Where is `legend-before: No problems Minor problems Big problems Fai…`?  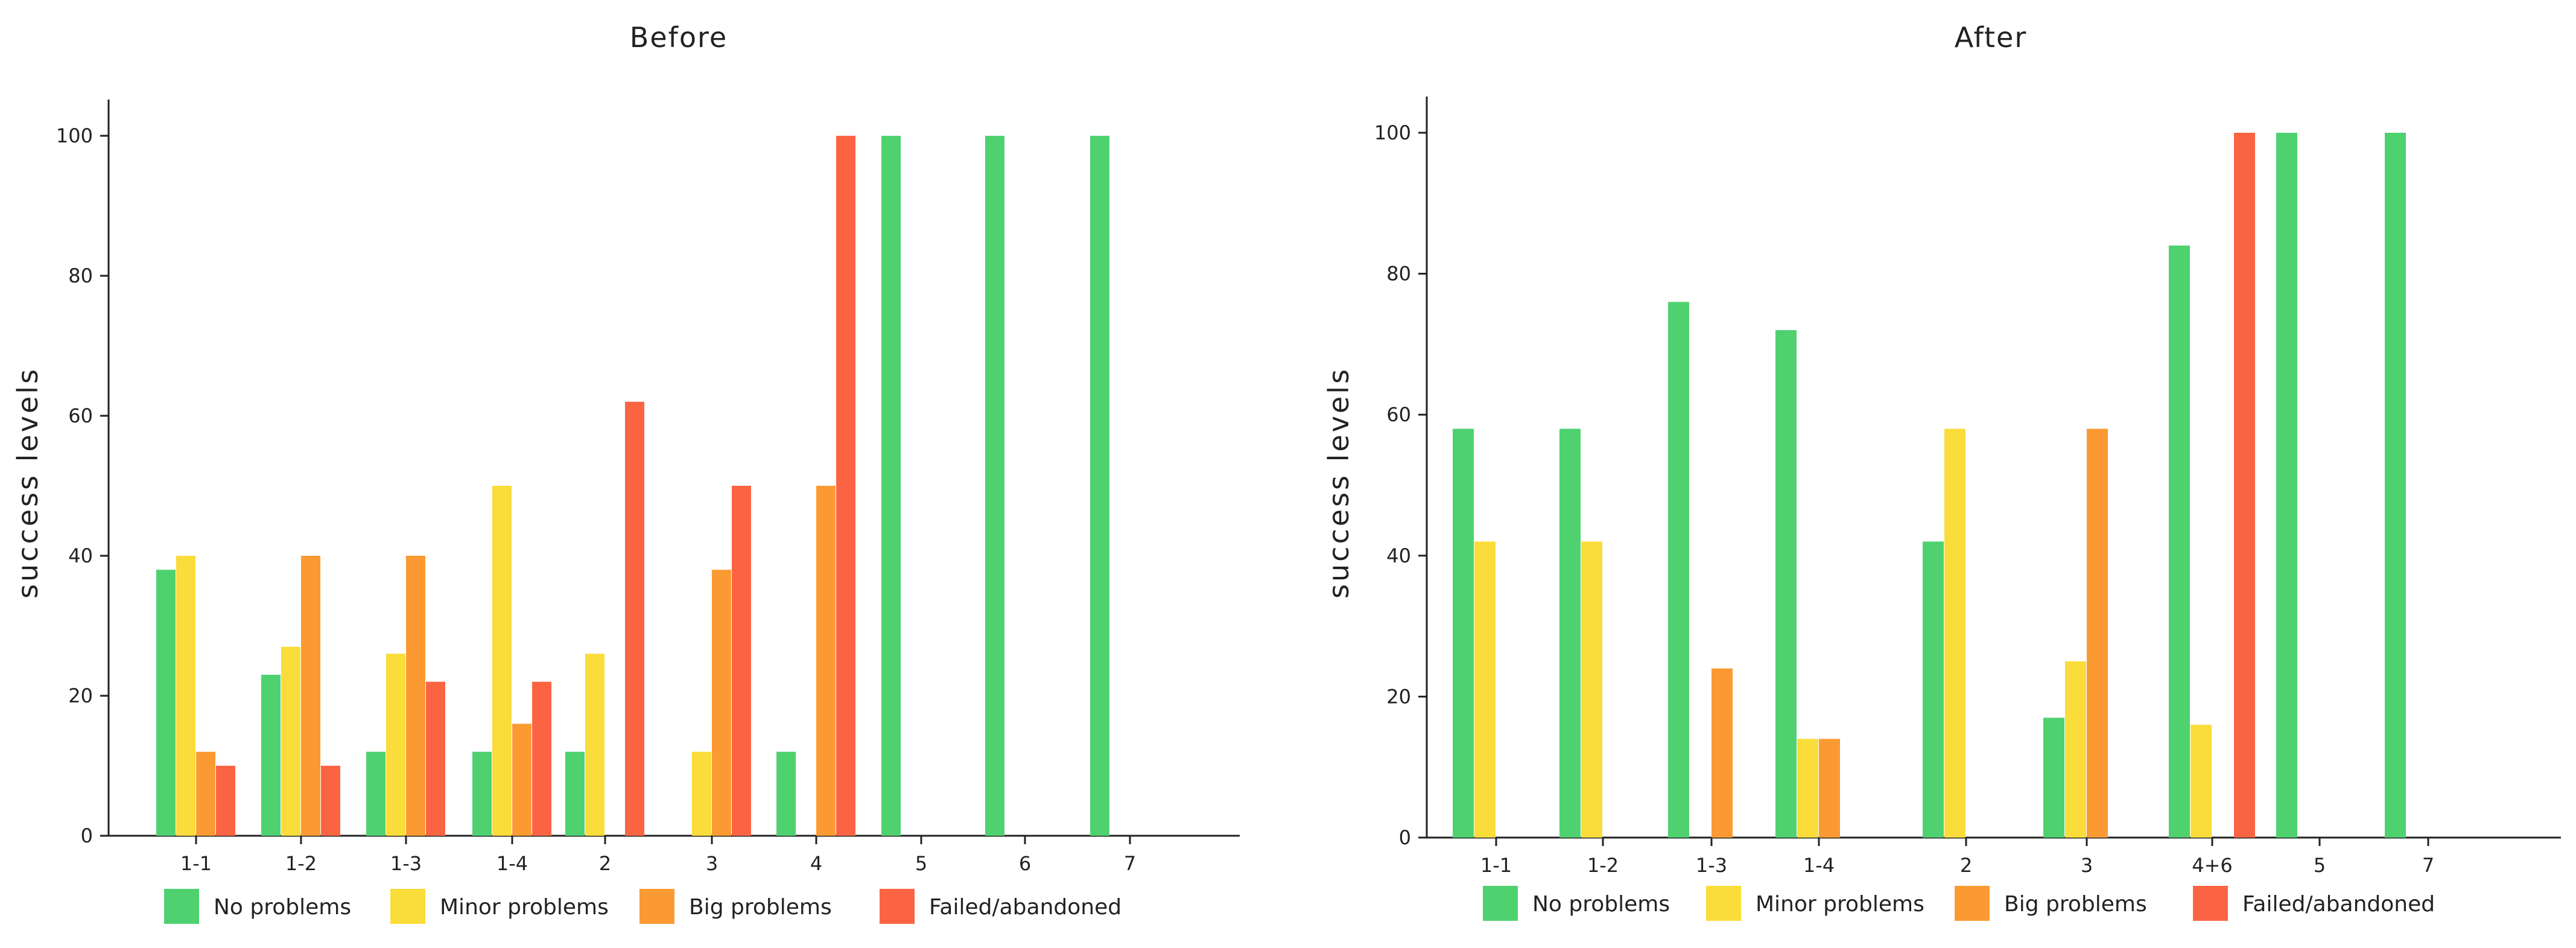
legend-before: No problems Minor problems Big problems Fai… is located at coordinates (643, 907).